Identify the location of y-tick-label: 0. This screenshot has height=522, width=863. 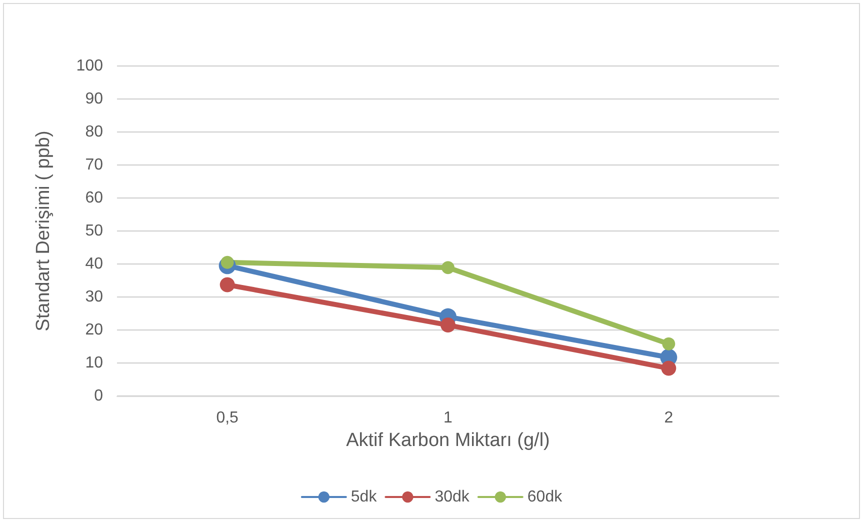
(99, 396).